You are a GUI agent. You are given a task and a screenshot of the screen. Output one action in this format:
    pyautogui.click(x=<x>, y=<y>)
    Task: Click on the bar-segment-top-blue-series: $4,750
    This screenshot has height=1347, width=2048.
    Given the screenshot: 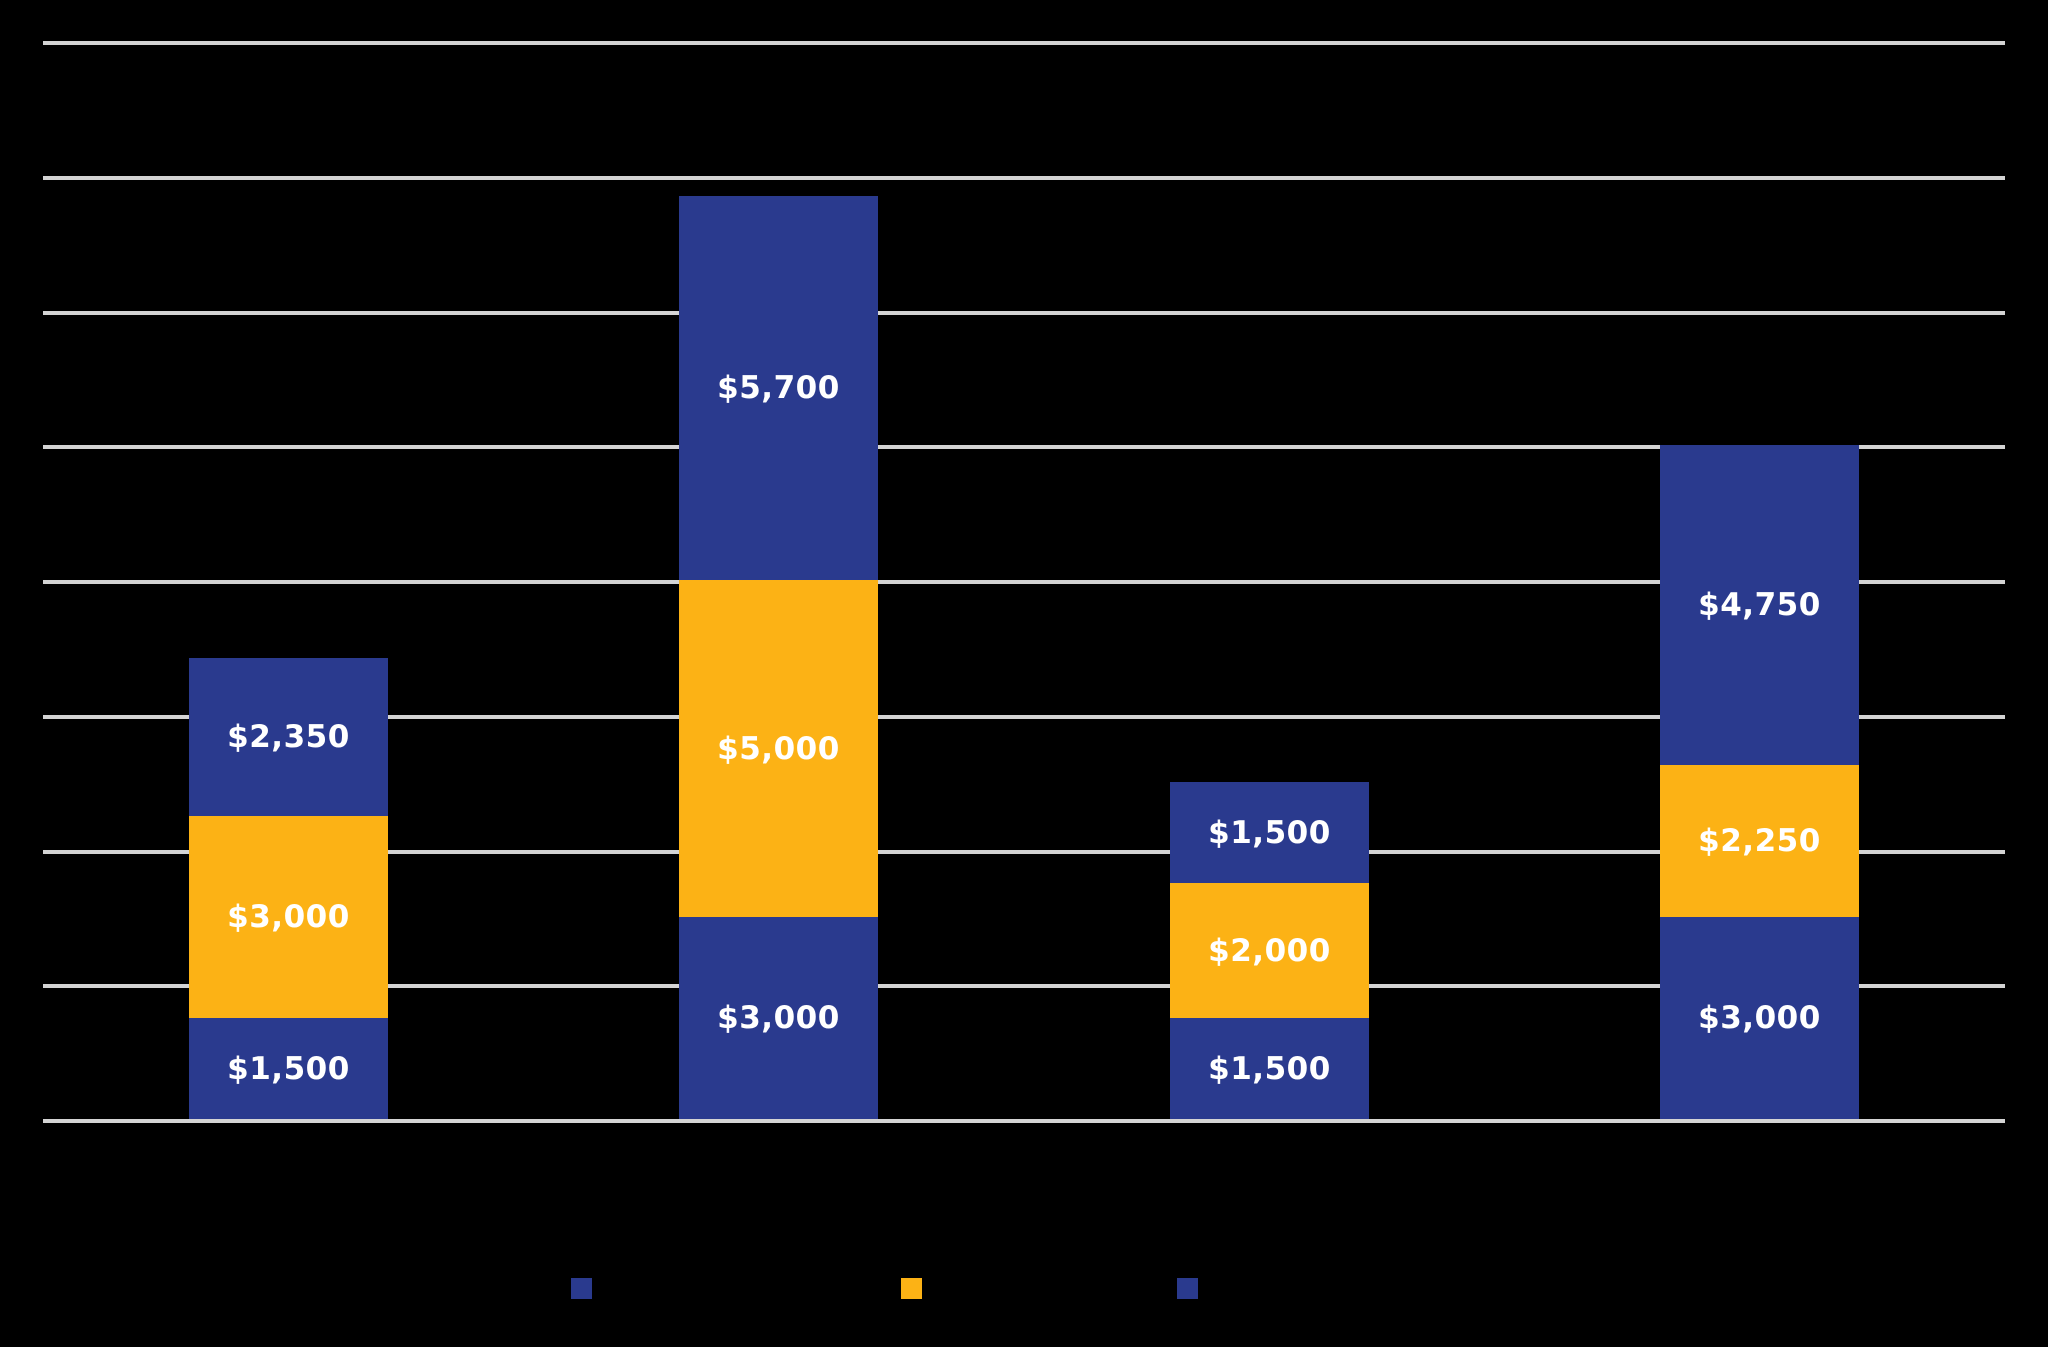 What is the action you would take?
    pyautogui.click(x=1759, y=605)
    